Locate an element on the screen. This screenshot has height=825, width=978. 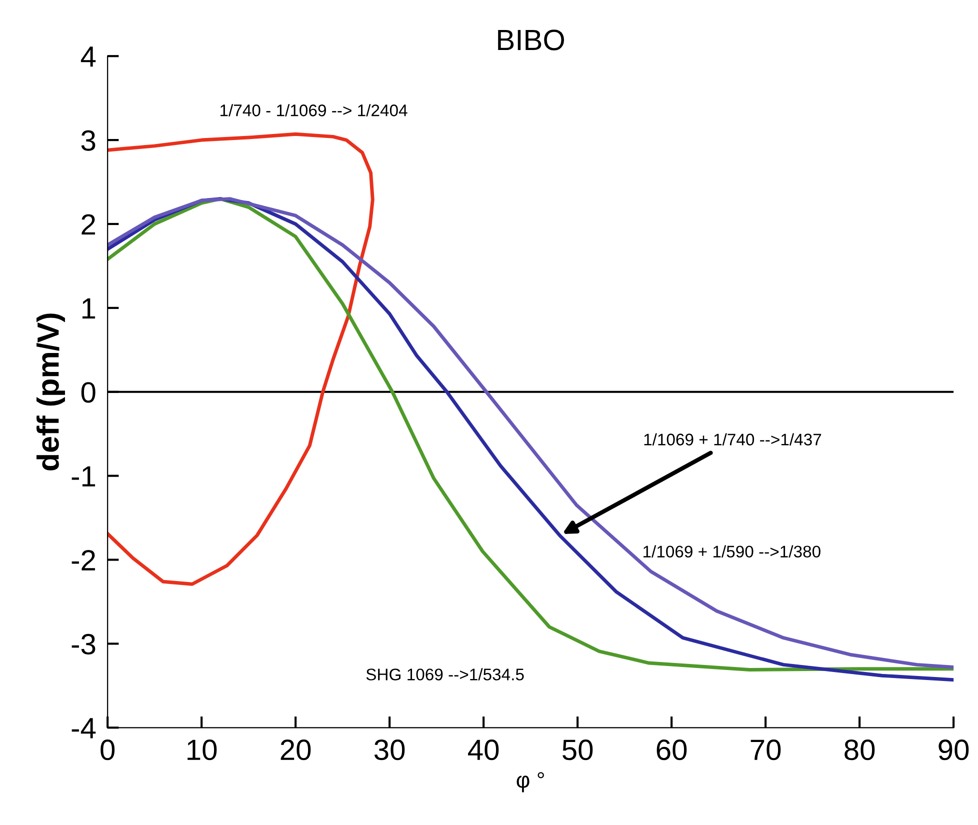
y-axis-title: deff (pm/V) is located at coordinates (50, 392).